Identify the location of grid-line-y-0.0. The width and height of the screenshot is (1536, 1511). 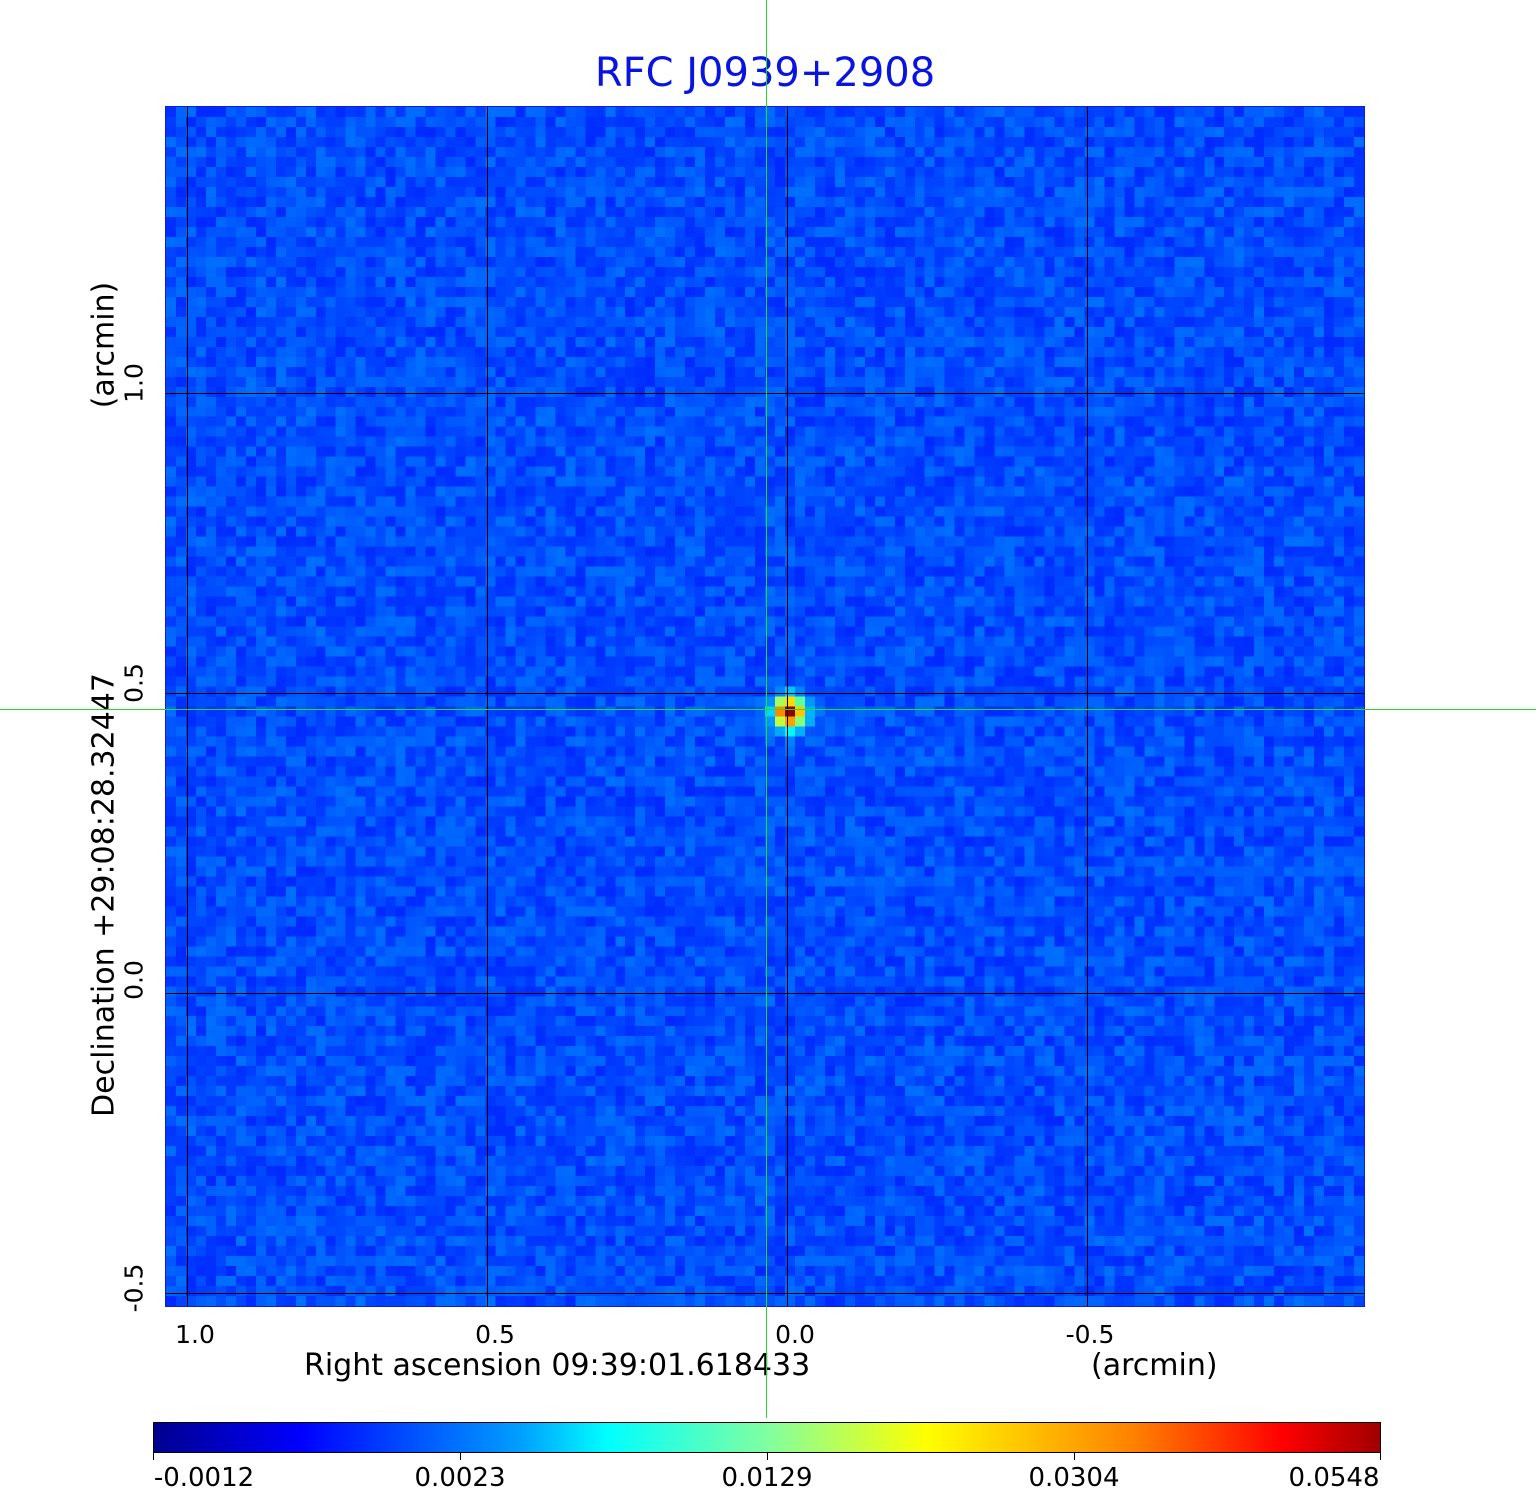
(765, 993).